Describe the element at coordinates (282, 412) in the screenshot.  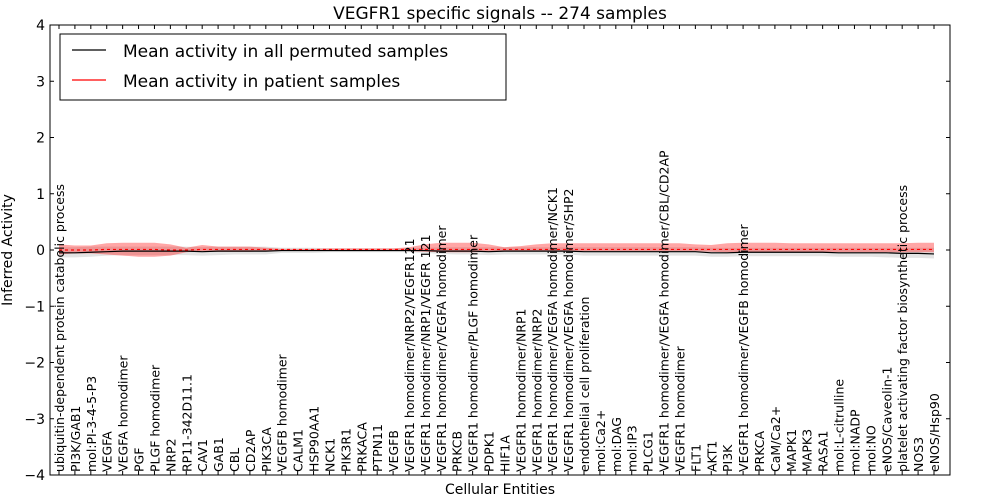
I see `x-tick-label: VEGFB homodimer` at that location.